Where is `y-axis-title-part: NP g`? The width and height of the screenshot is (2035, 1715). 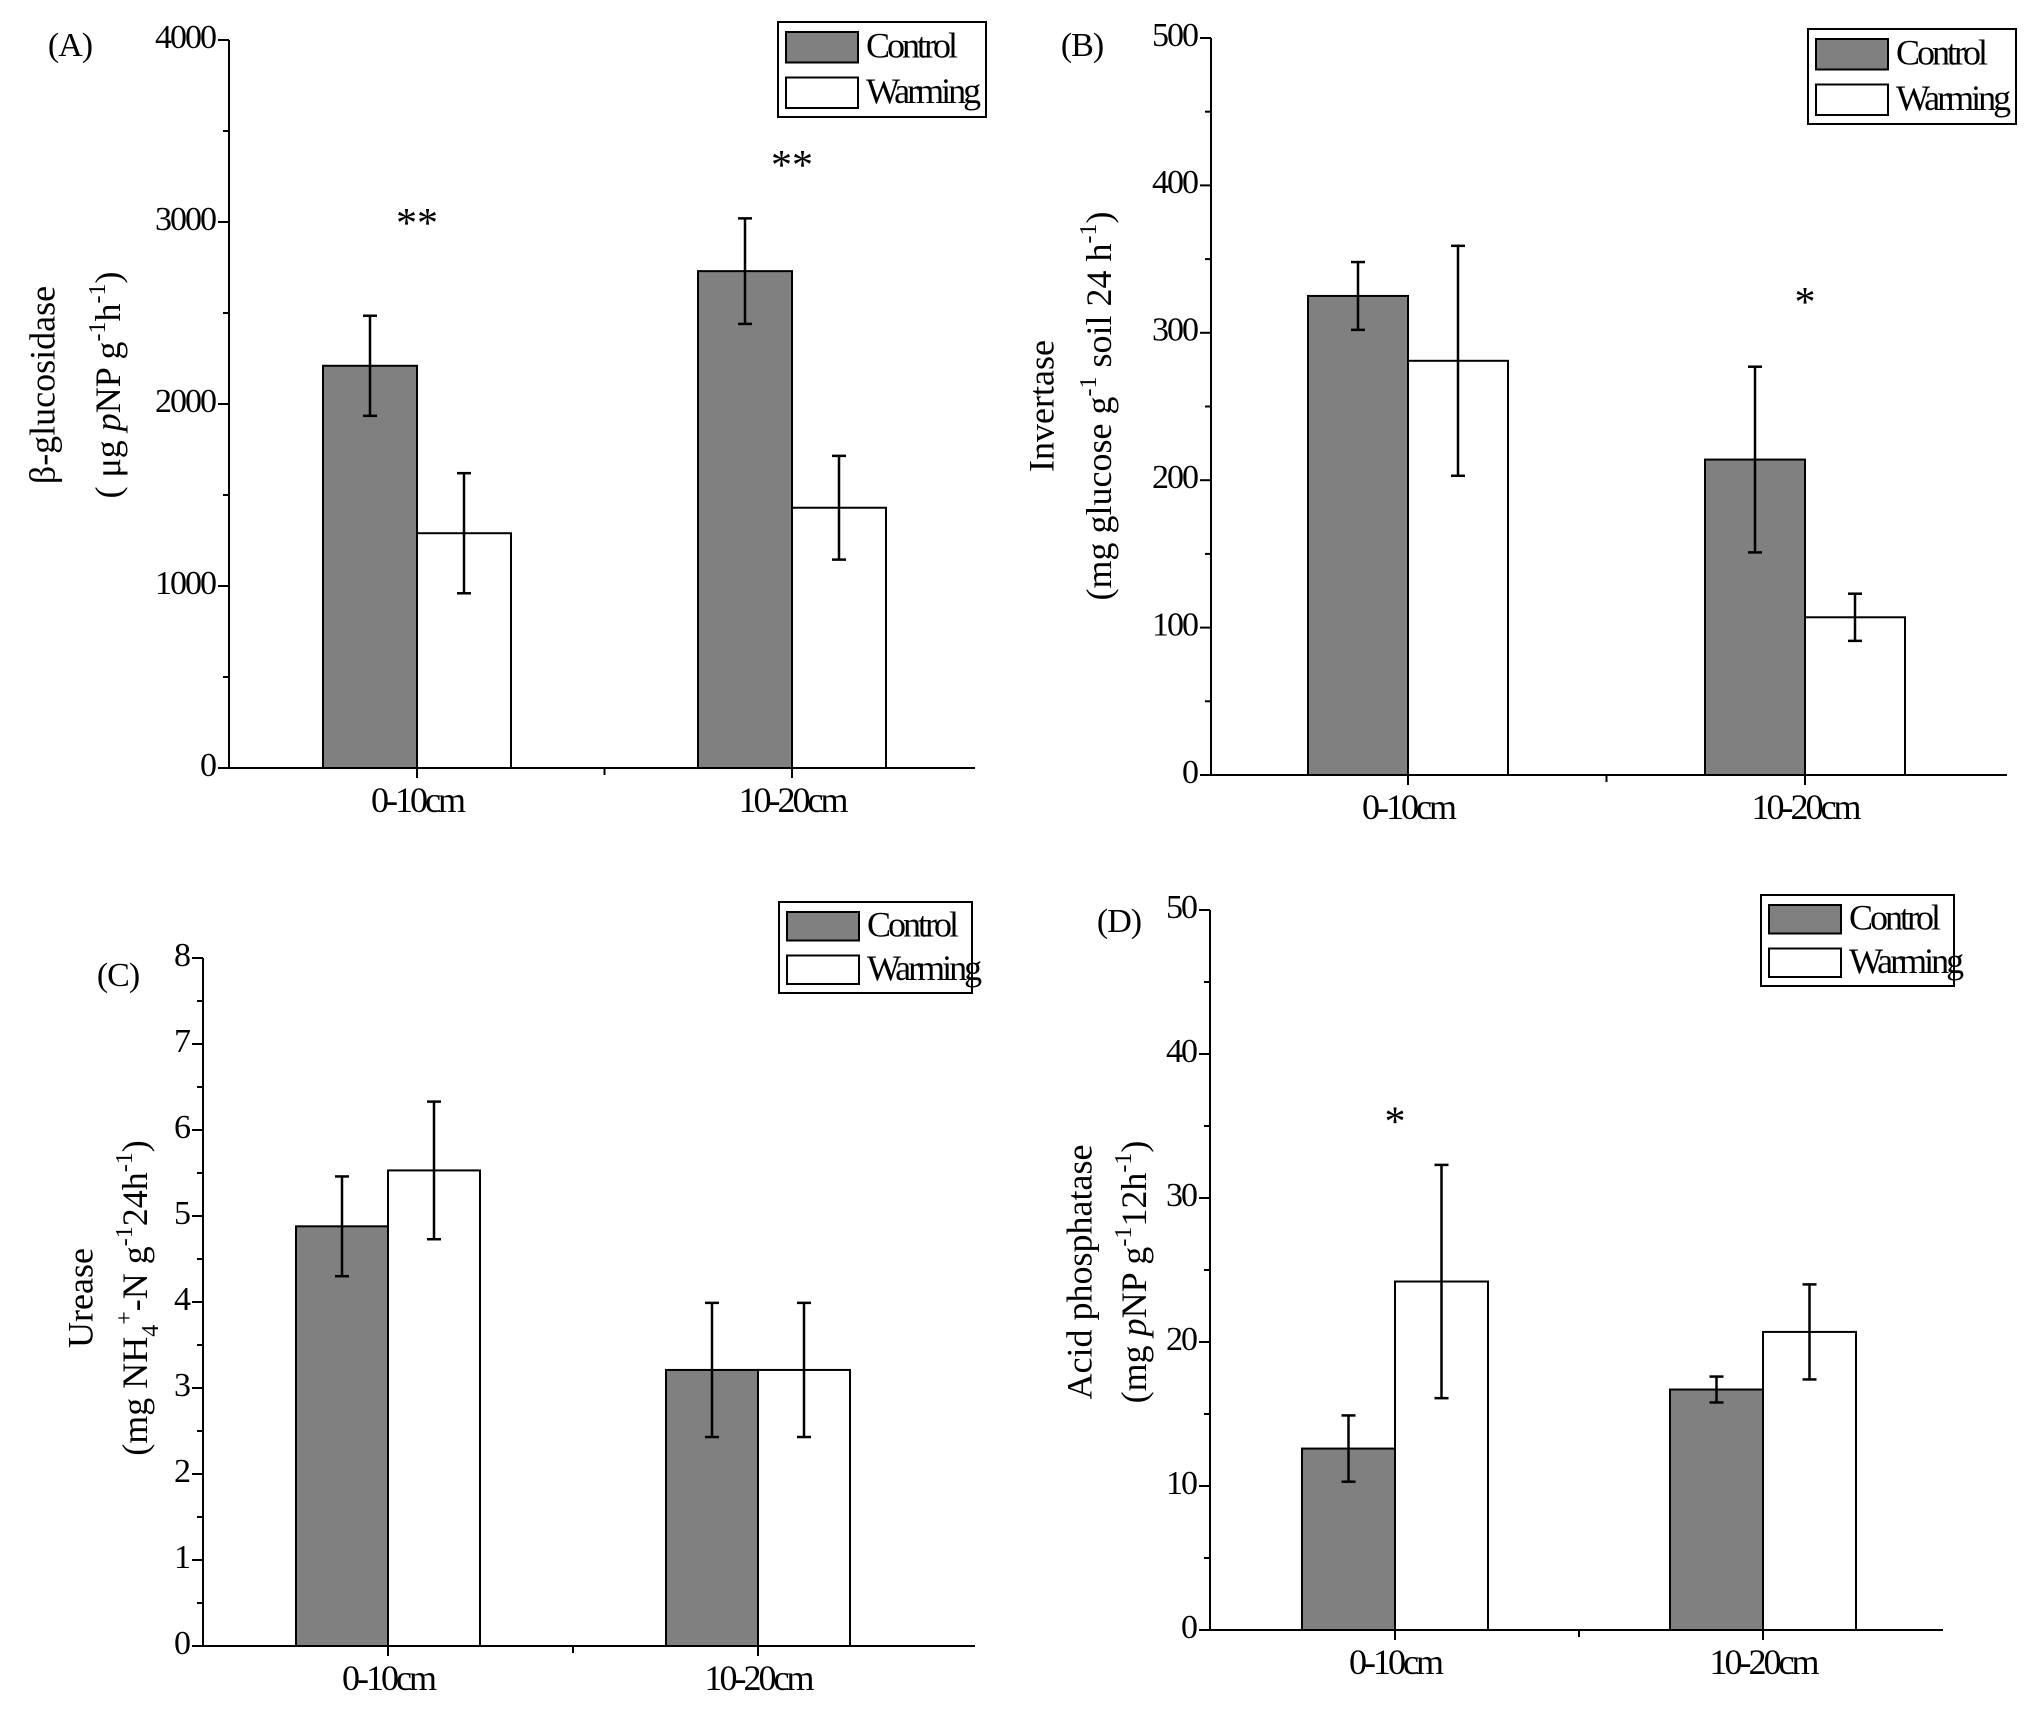
y-axis-title-part: NP g is located at coordinates (108, 378).